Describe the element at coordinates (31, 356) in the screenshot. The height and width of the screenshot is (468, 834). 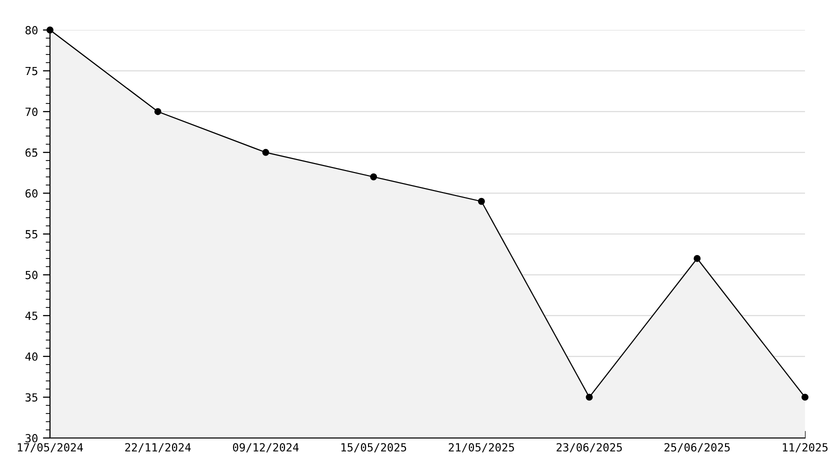
I see `y-tick-label: 40` at that location.